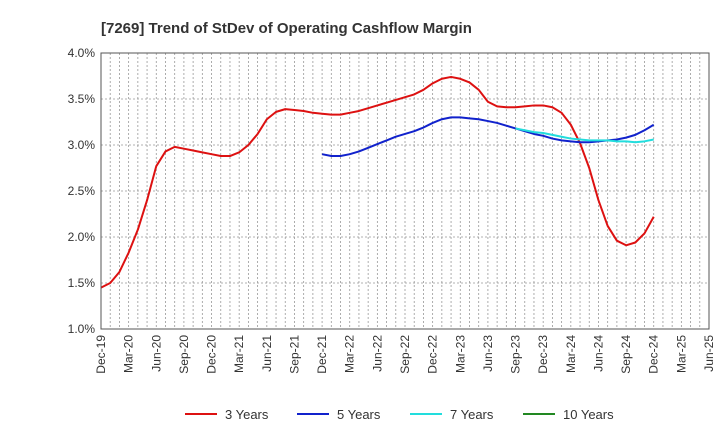  What do you see at coordinates (82, 329) in the screenshot?
I see `y-tick-label: 1.0%` at bounding box center [82, 329].